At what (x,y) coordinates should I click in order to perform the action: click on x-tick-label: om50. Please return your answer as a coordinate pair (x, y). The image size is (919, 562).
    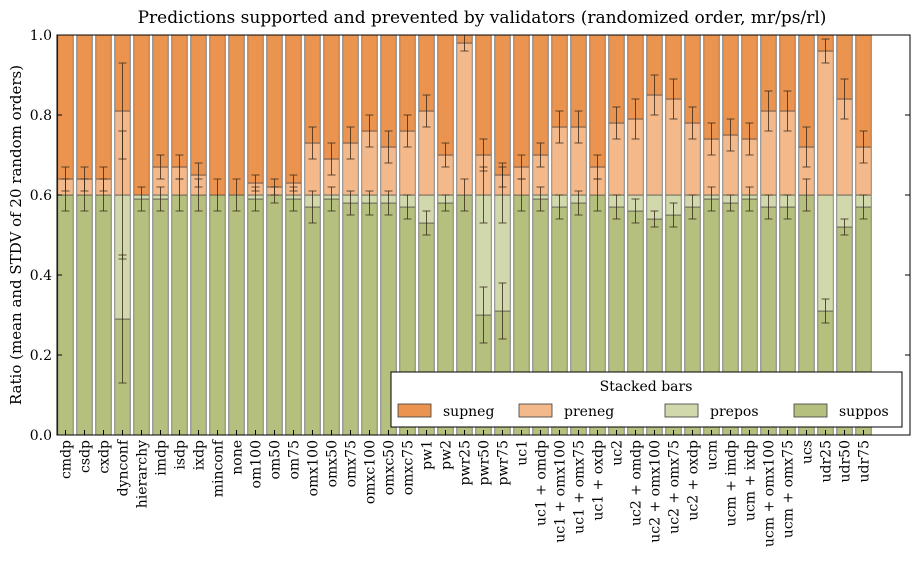
    Looking at the image, I should click on (276, 460).